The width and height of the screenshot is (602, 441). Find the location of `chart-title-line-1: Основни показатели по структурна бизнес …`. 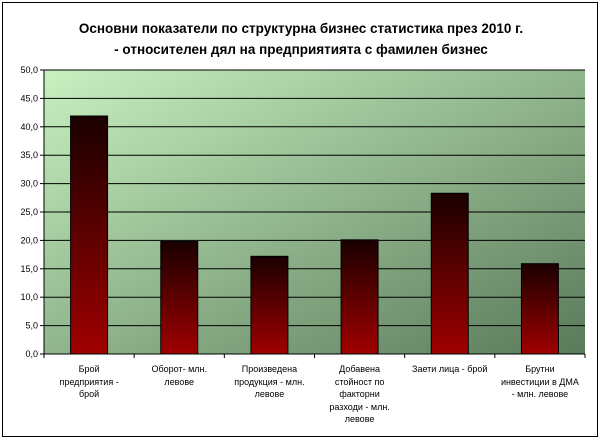

chart-title-line-1: Основни показатели по структурна бизнес … is located at coordinates (301, 28).